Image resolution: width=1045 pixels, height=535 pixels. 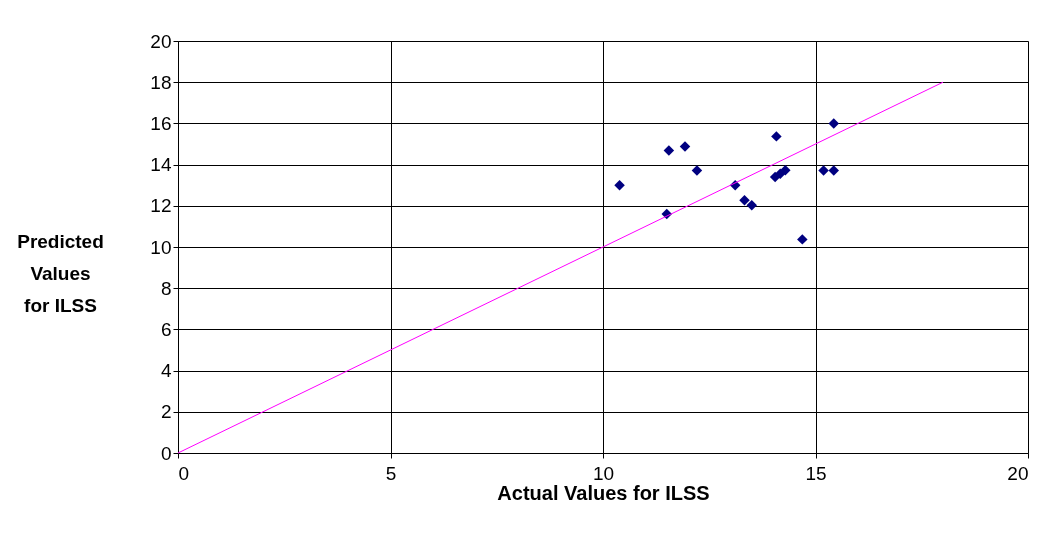 I want to click on y-tick-label: 2, so click(x=166, y=412).